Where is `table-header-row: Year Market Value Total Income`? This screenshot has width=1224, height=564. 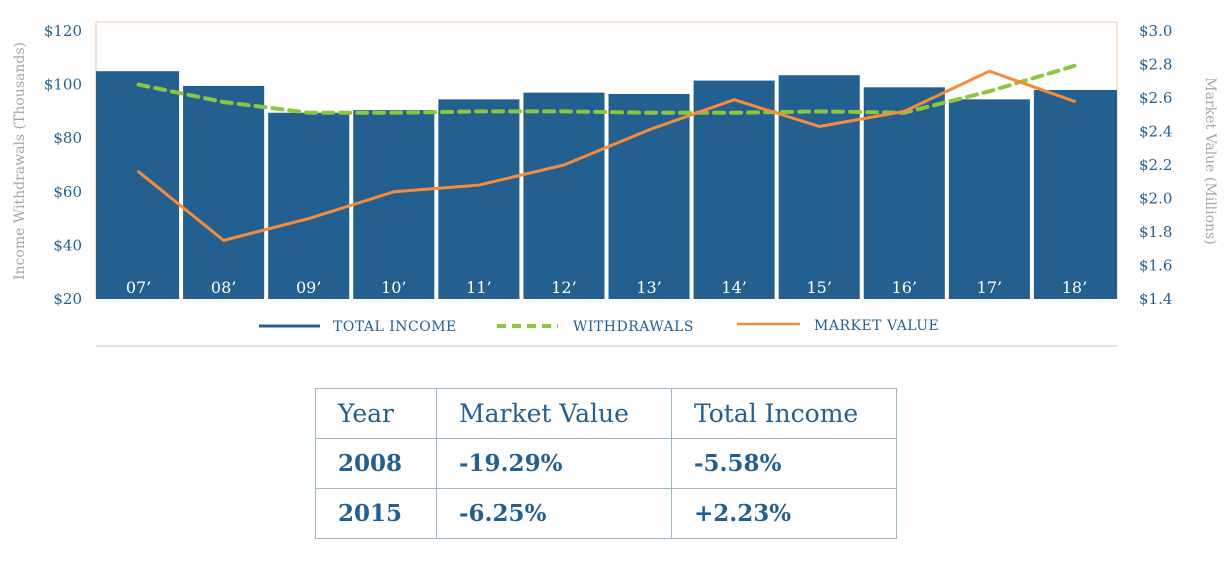
table-header-row: Year Market Value Total Income is located at coordinates (606, 413).